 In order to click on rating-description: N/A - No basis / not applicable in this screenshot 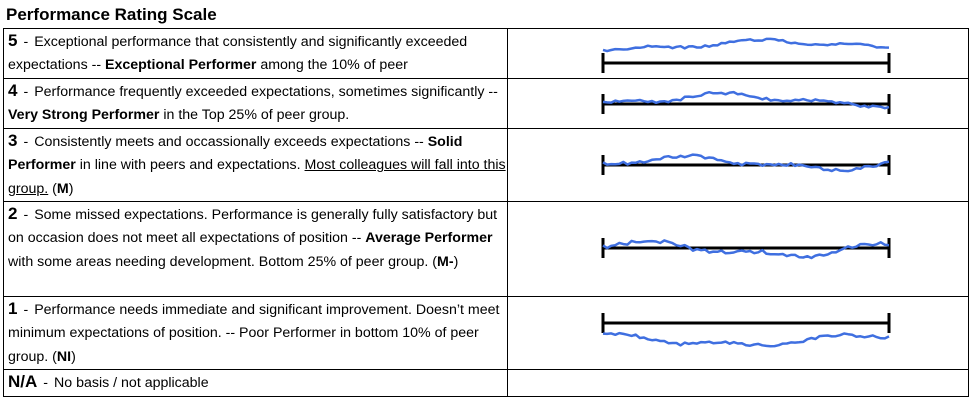, I will do `click(255, 383)`.